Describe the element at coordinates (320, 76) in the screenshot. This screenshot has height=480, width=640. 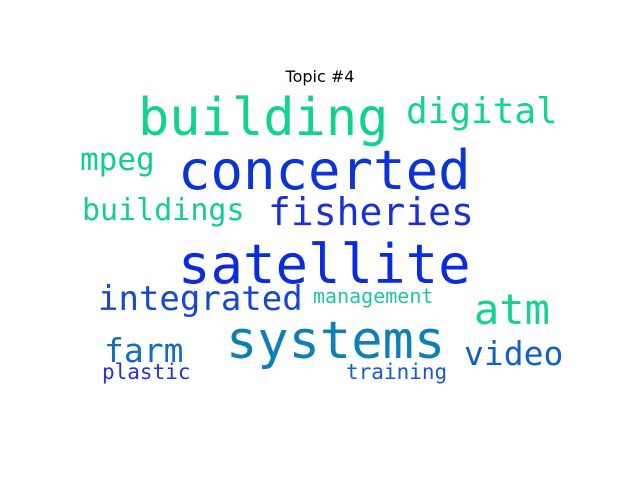
I see `chart-title: Topic #4` at that location.